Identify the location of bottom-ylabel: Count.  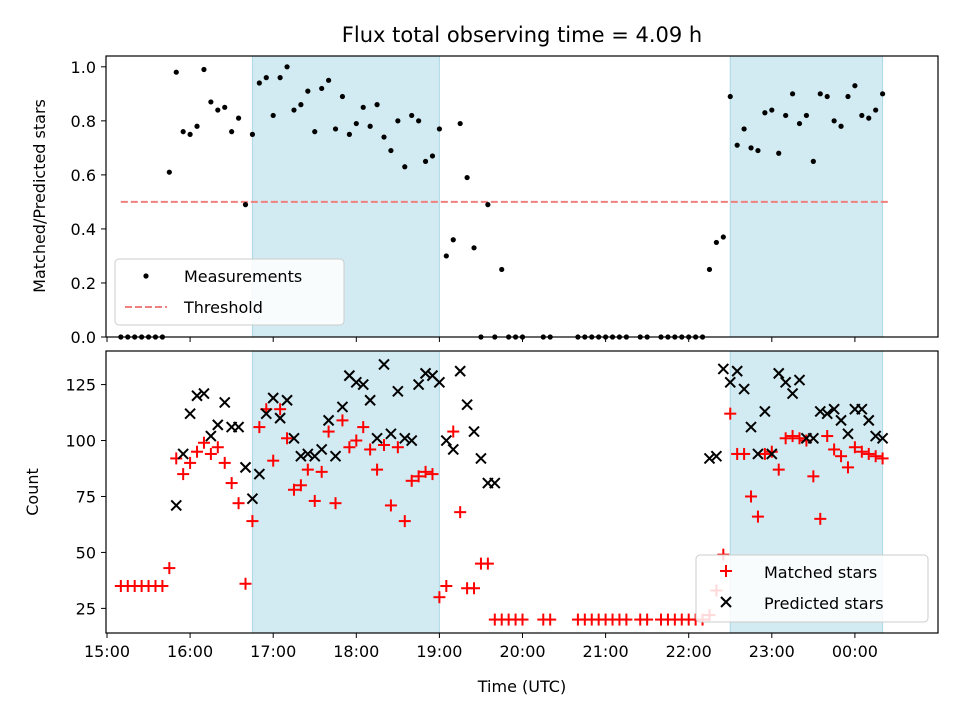
(32, 492).